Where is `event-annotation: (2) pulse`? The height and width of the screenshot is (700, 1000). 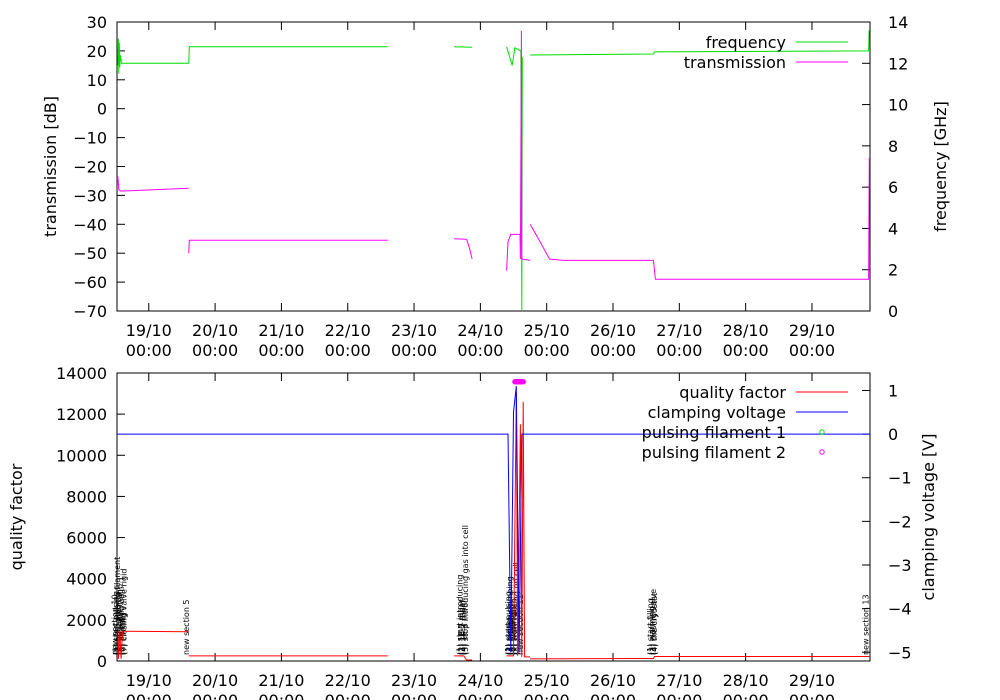 event-annotation: (2) pulse is located at coordinates (509, 637).